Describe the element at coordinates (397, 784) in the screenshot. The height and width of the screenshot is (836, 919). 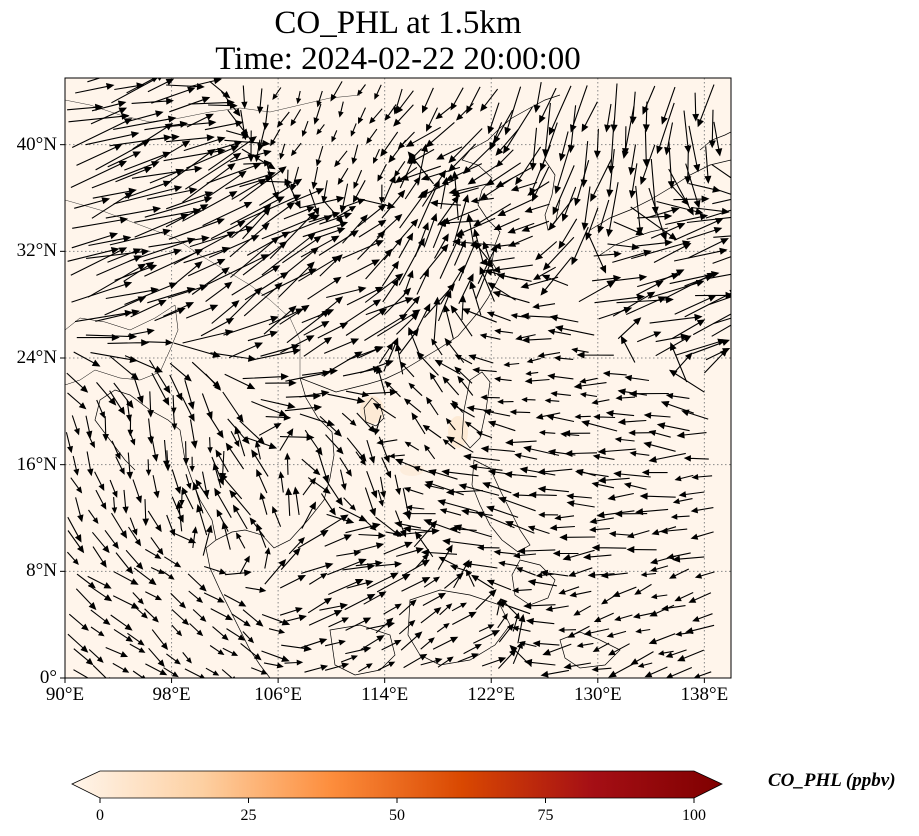
I see `colorbar` at that location.